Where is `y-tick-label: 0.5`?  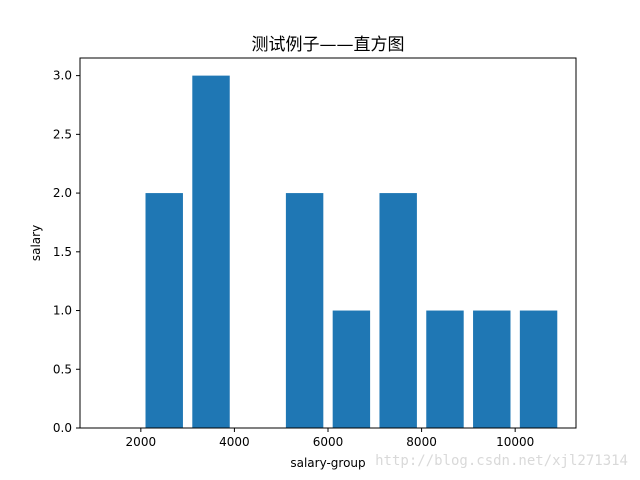 y-tick-label: 0.5 is located at coordinates (62, 369).